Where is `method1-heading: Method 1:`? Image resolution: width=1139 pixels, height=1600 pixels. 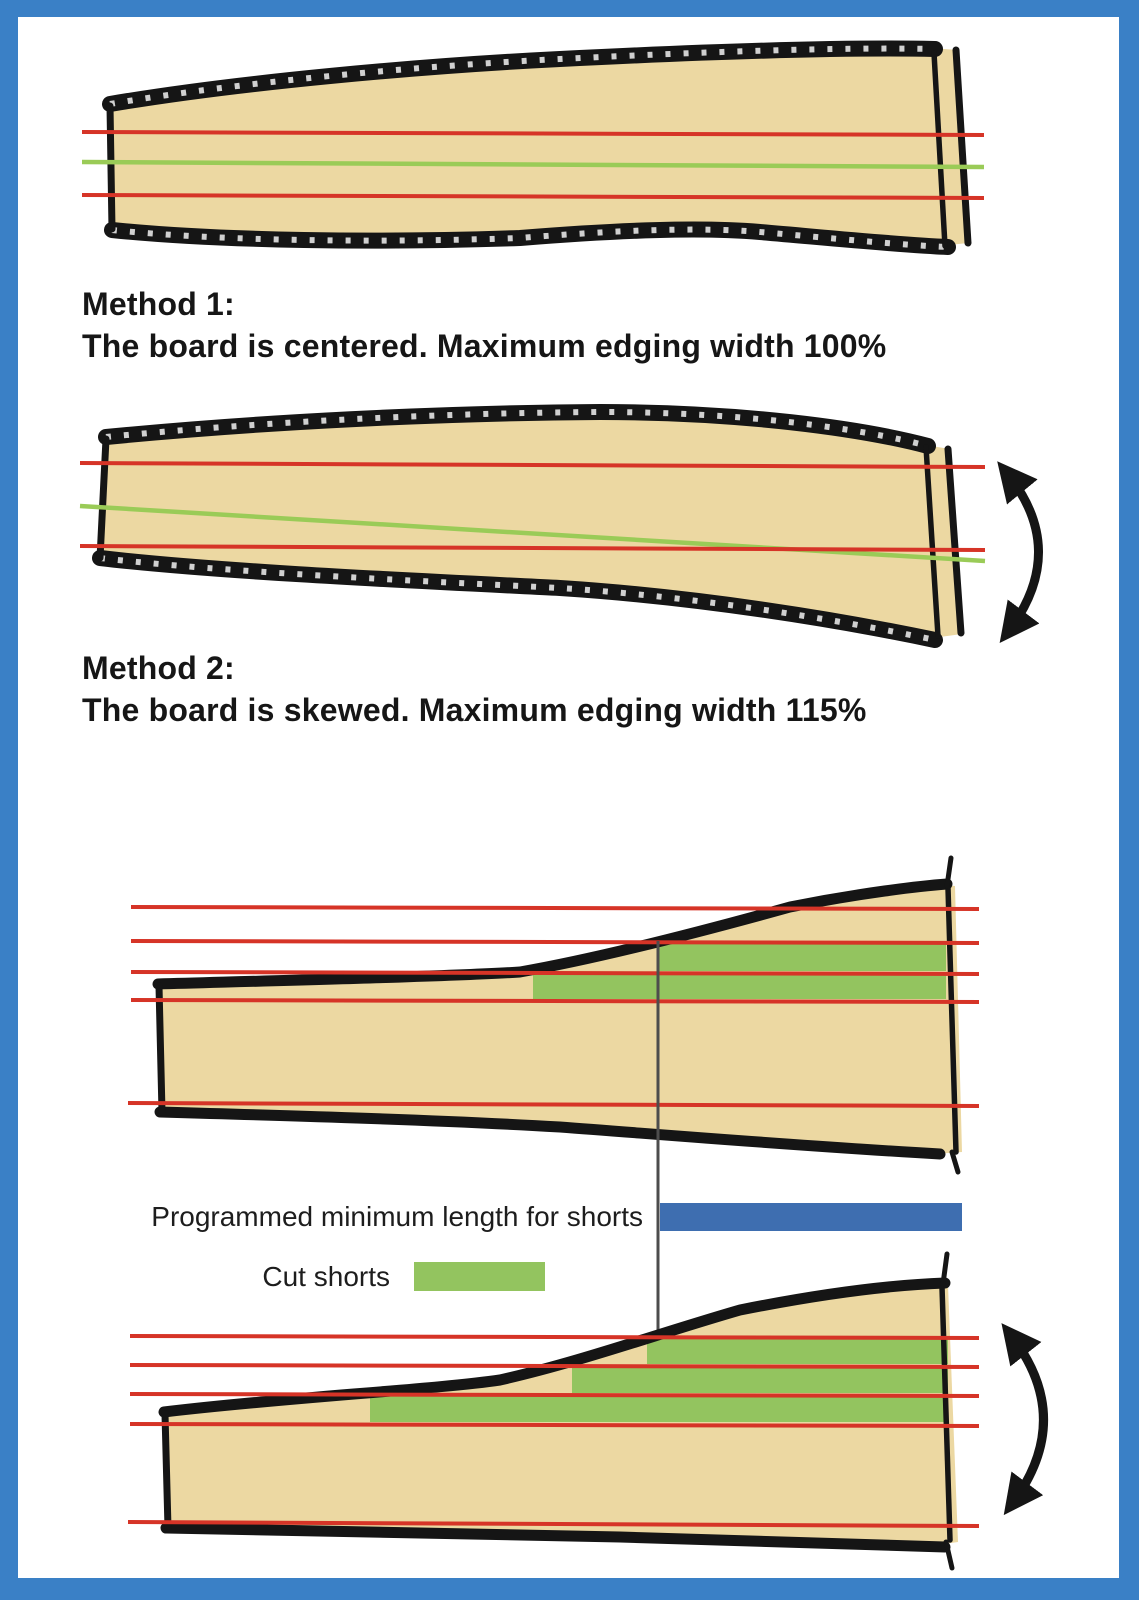 method1-heading: Method 1: is located at coordinates (158, 304).